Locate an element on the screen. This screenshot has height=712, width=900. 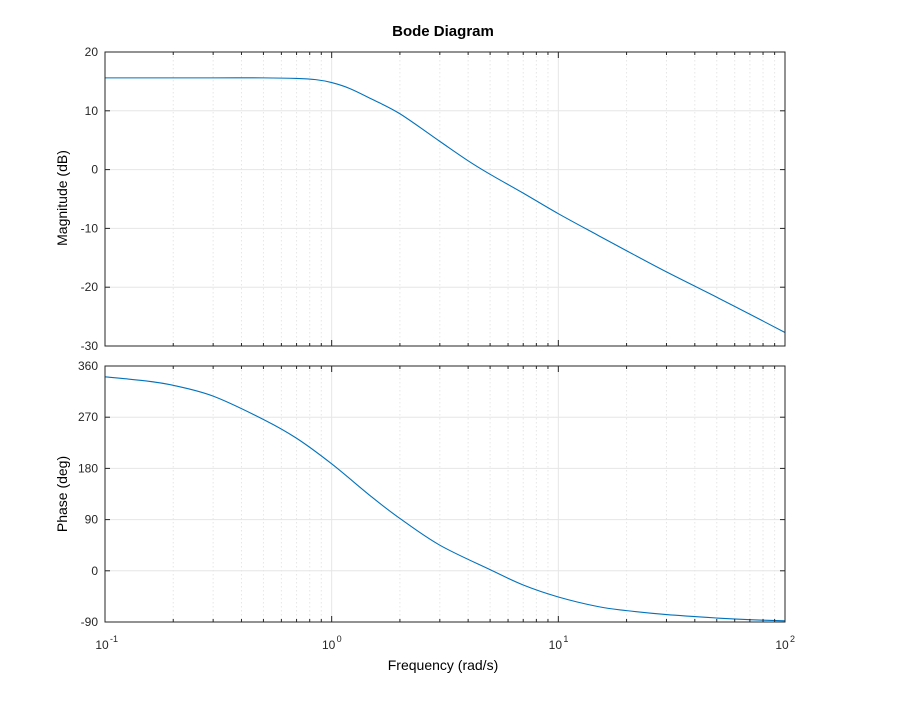
x-tick-label: 10 2 is located at coordinates (785, 643).